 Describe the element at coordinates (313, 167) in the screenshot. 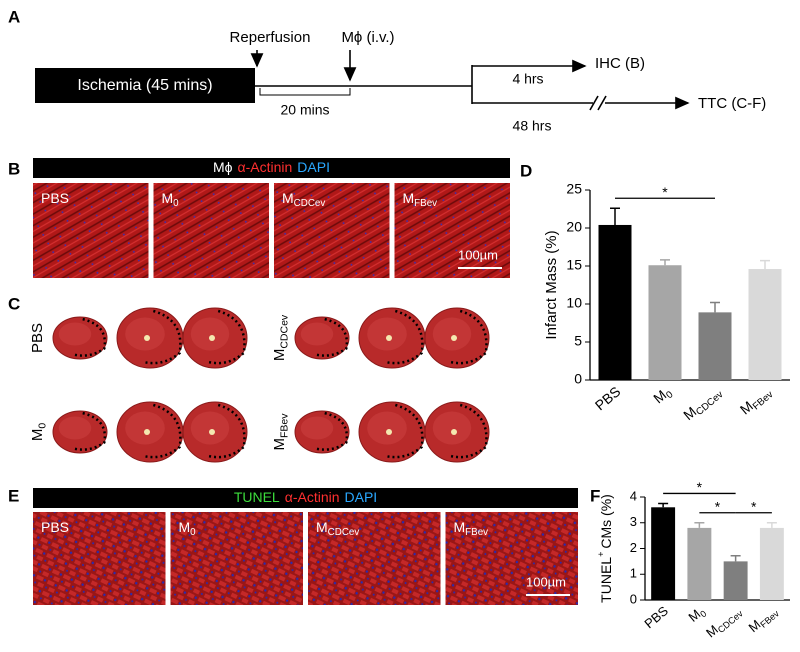

I see `stain-name: DAPI` at that location.